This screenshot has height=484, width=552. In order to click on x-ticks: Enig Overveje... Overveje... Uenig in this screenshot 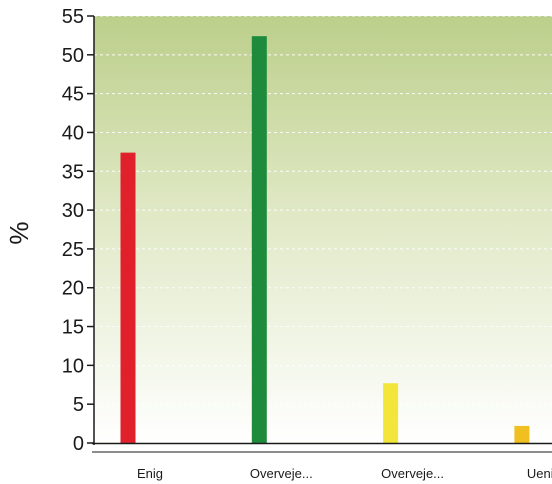, I will do `click(344, 473)`.